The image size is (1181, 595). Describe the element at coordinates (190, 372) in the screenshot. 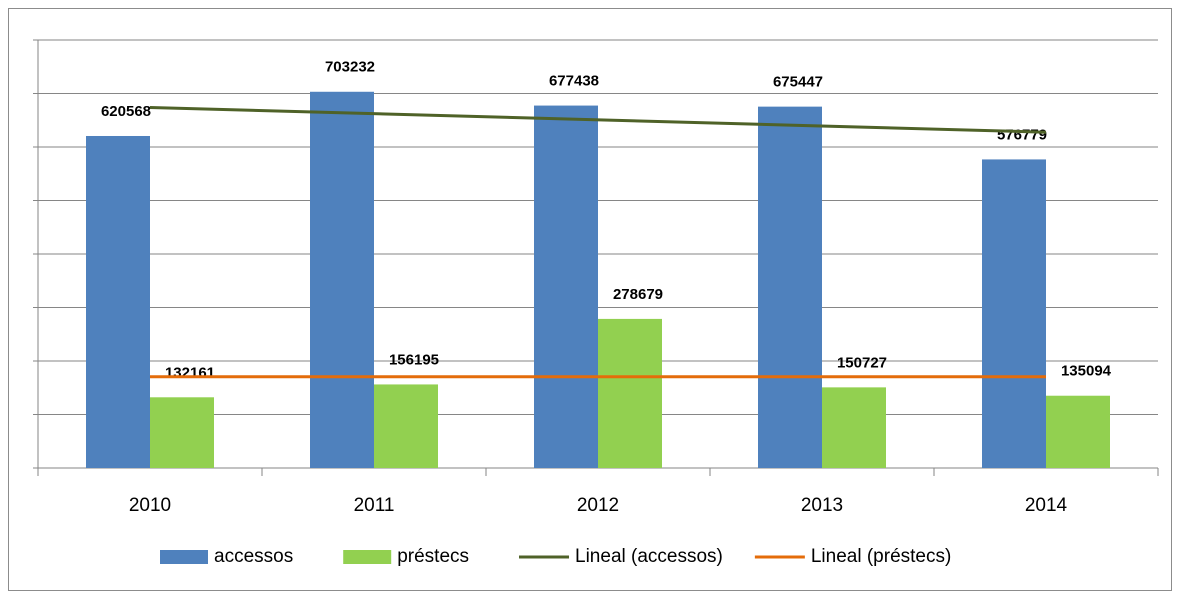

I see `data-label: 132161` at that location.